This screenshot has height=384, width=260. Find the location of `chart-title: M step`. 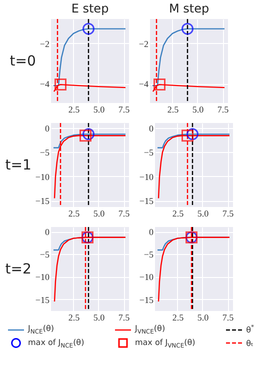

chart-title: M step is located at coordinates (189, 8).